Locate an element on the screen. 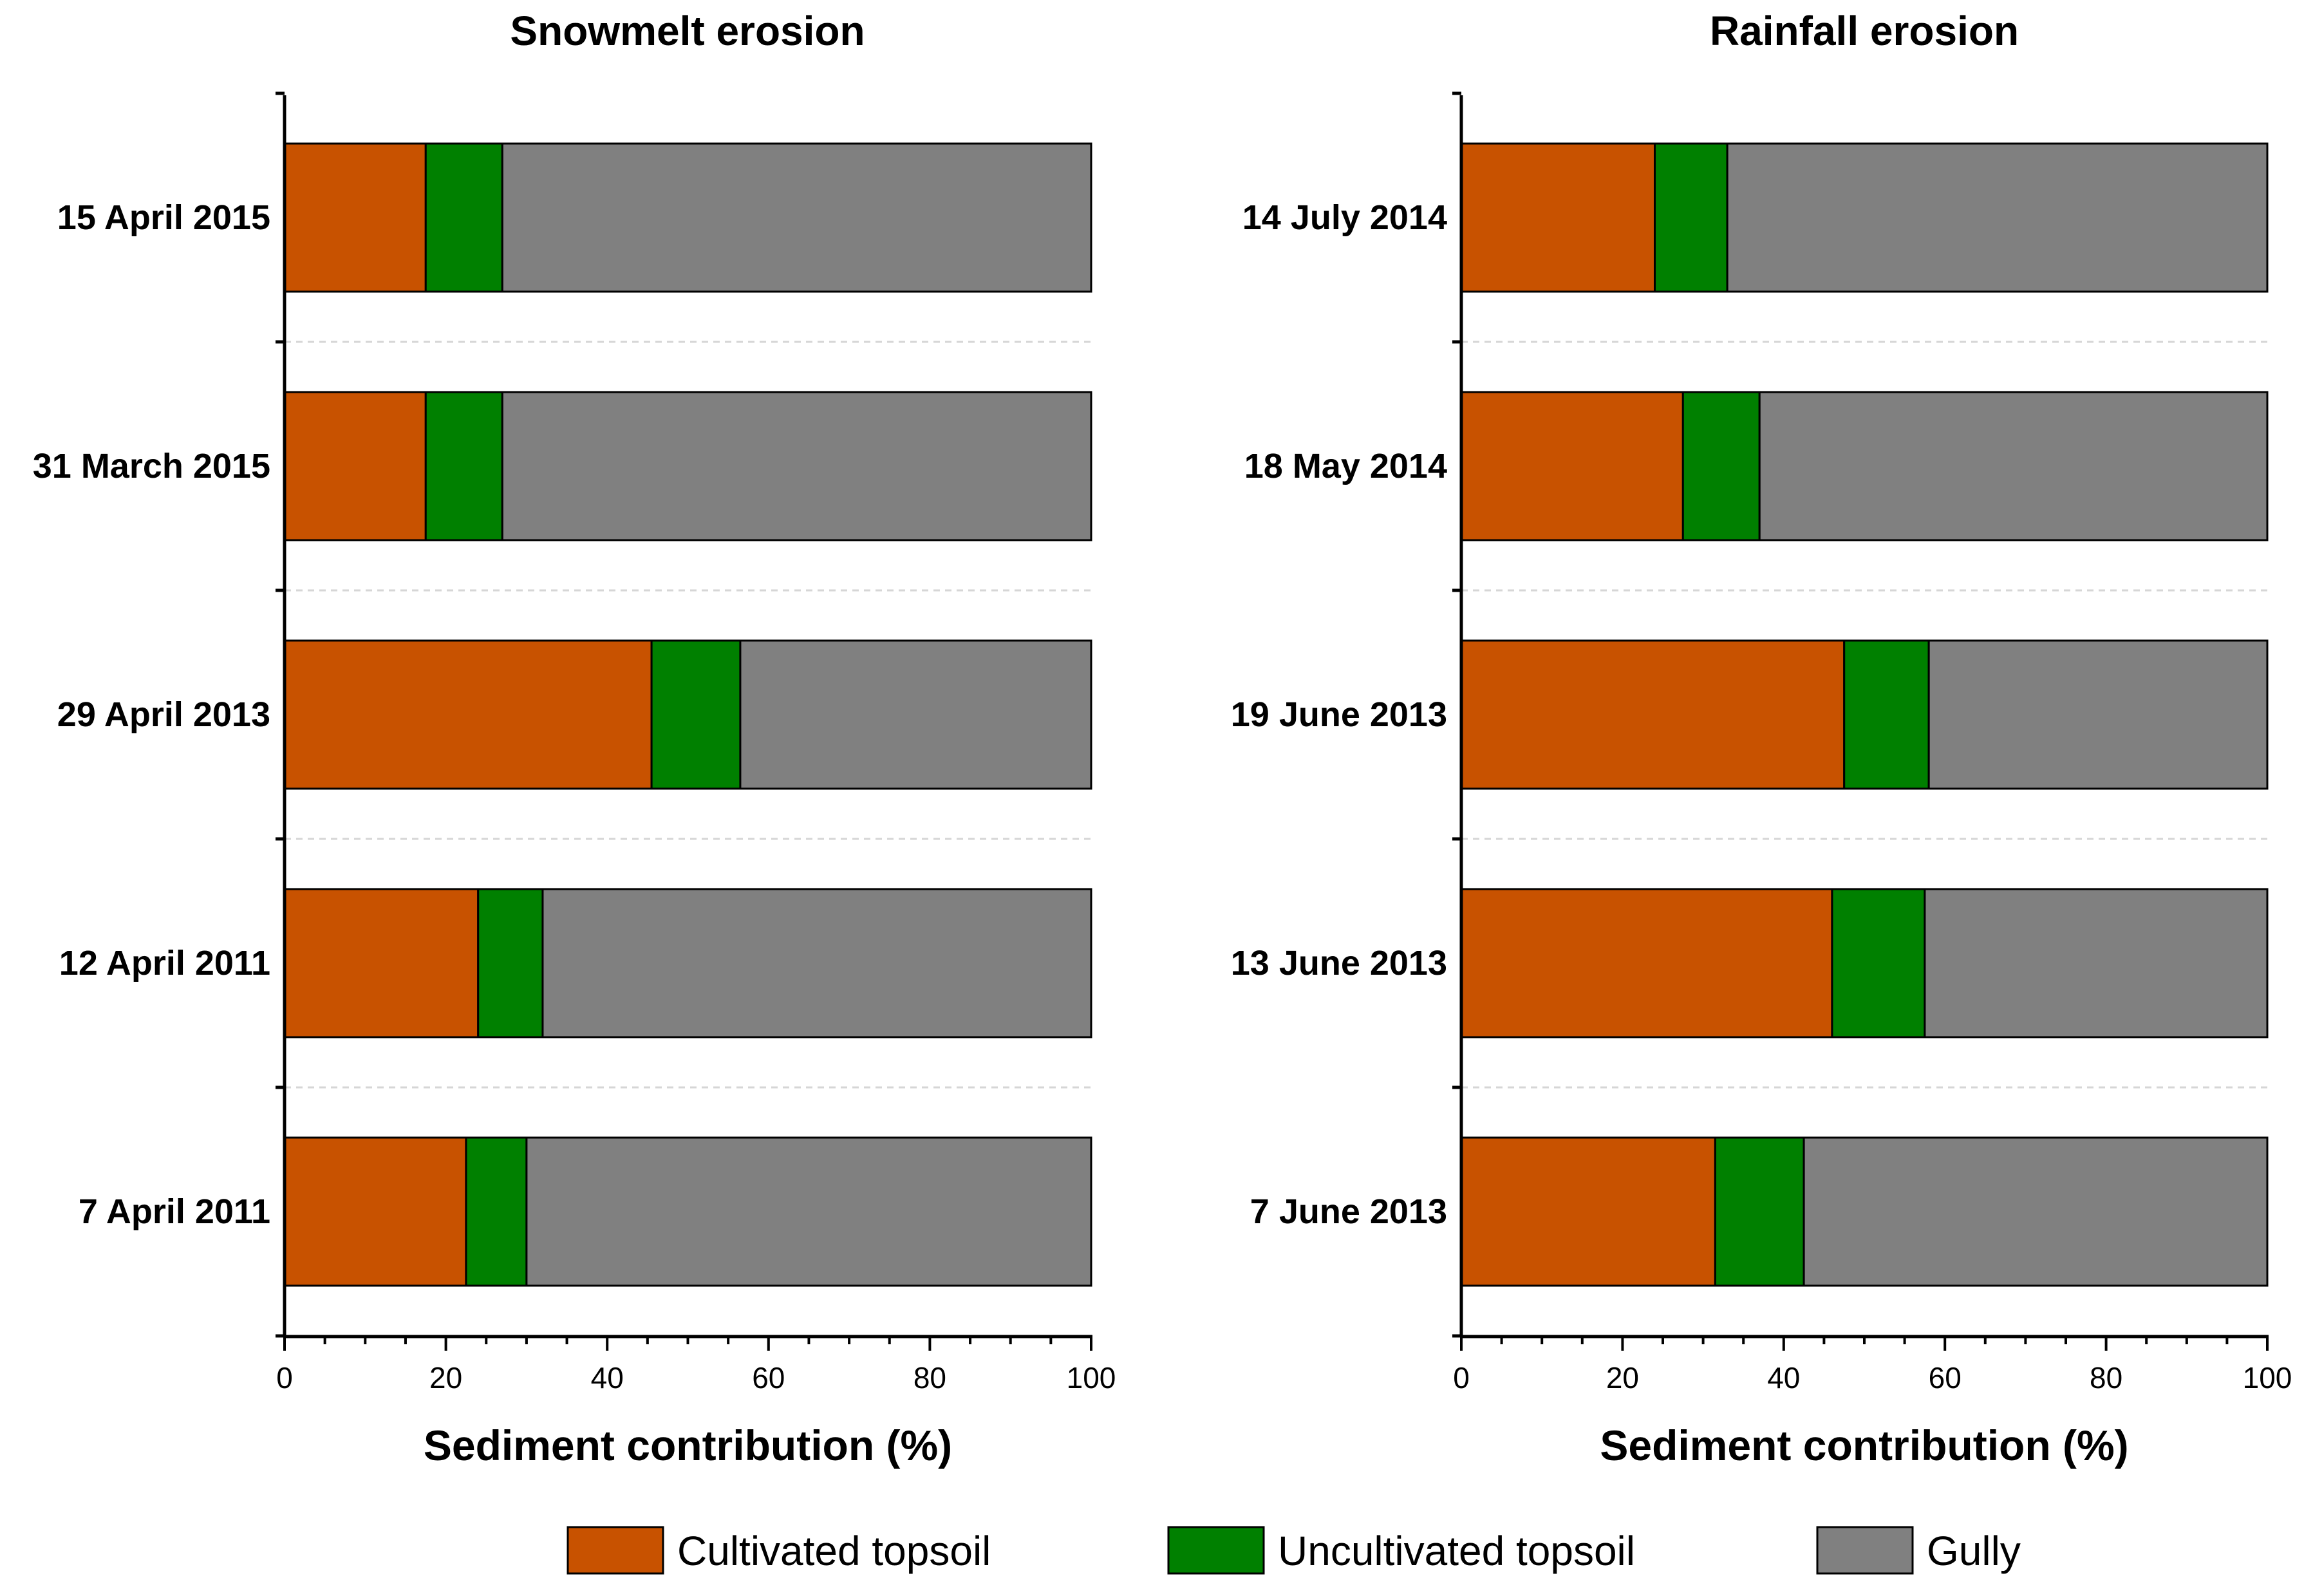  bar-uncultivated-topsoil-31-march-2015 is located at coordinates (463, 466).